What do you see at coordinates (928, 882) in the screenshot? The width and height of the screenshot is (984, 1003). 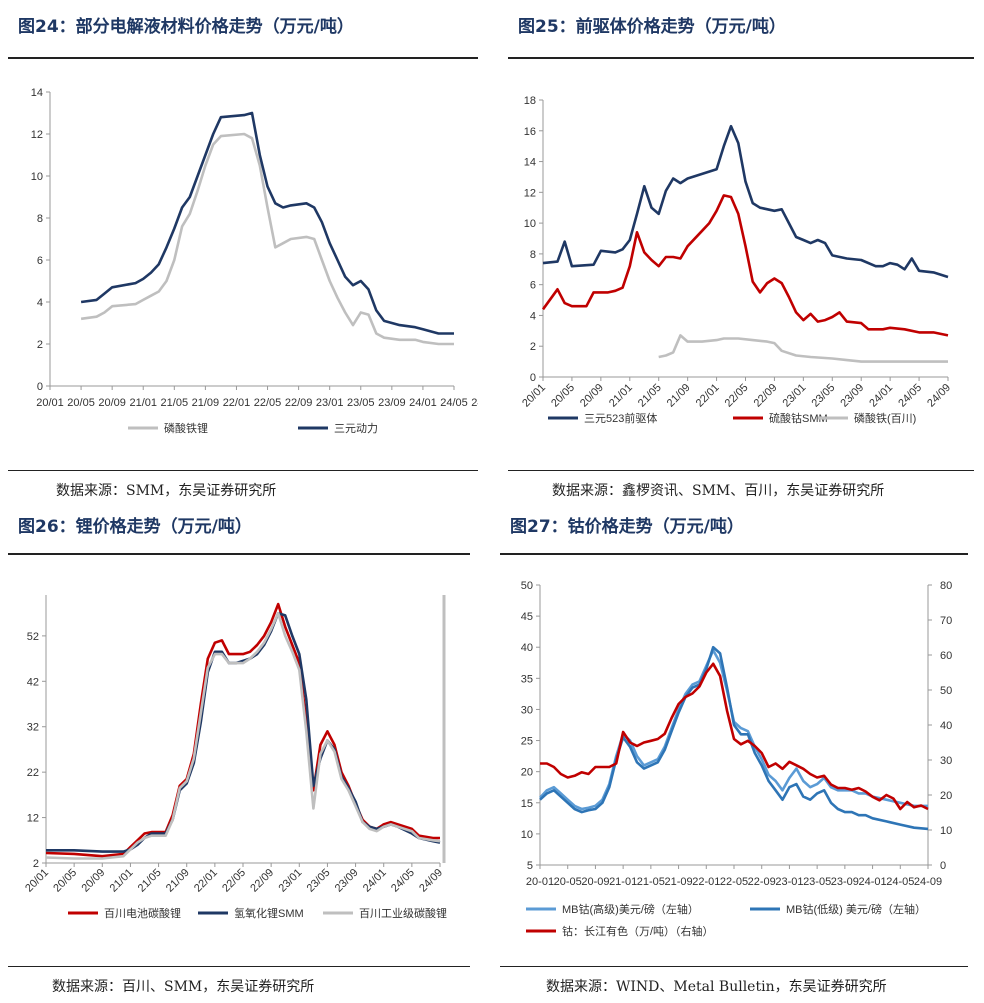 I see `x-tick-label: 24-09` at bounding box center [928, 882].